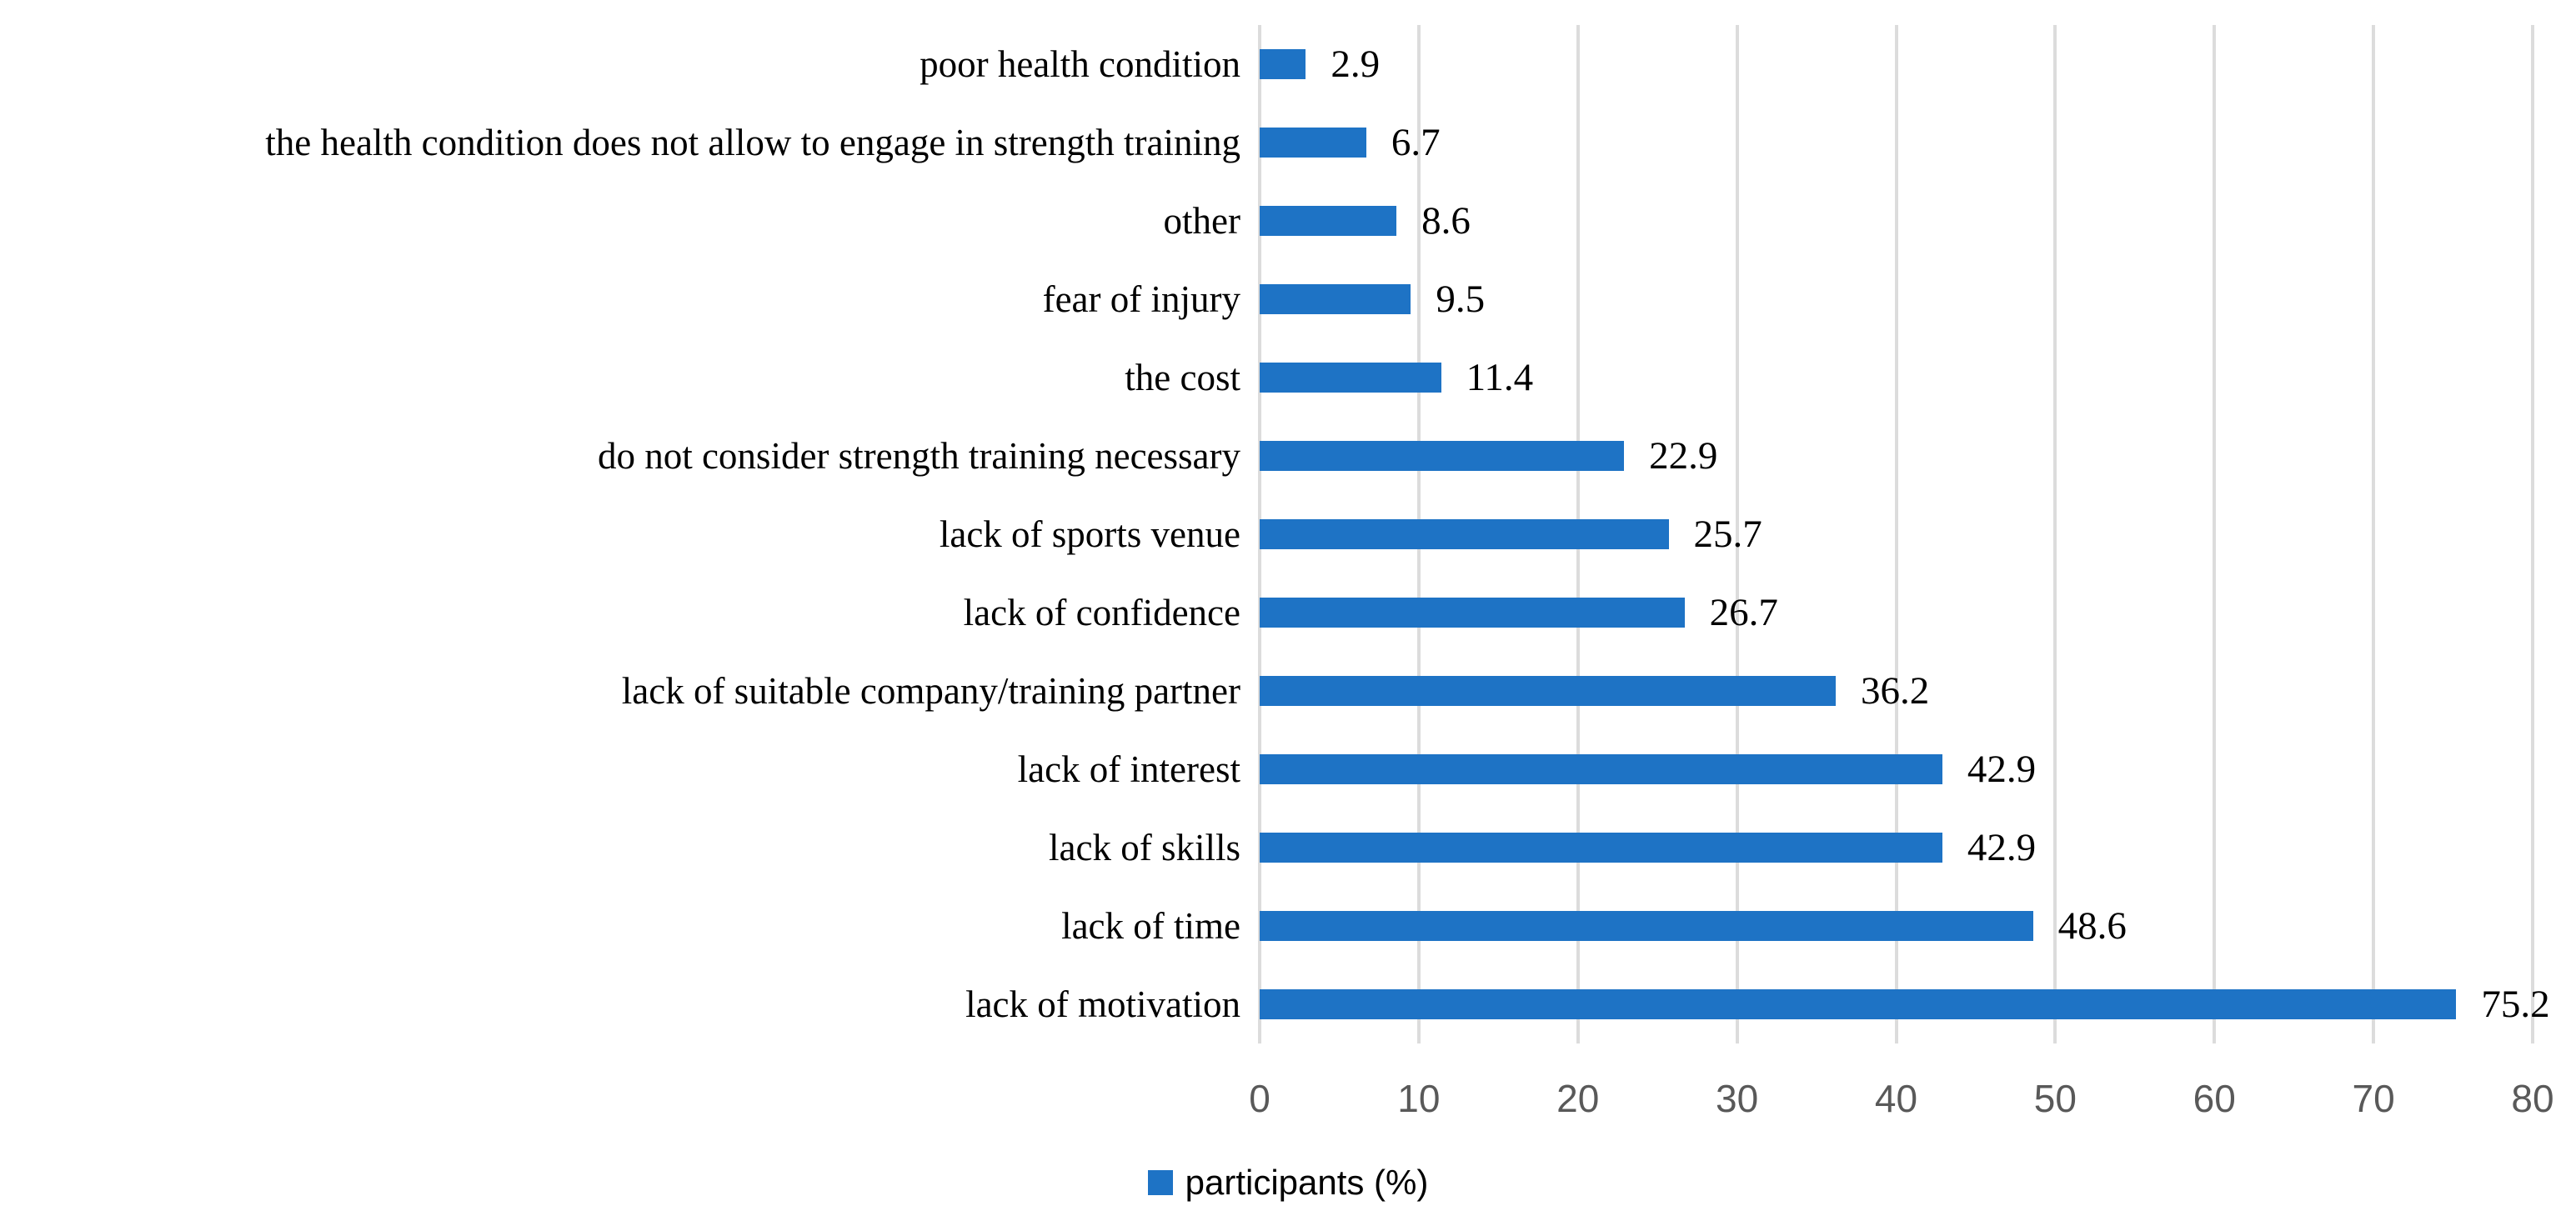 The height and width of the screenshot is (1221, 2576). What do you see at coordinates (1141, 299) in the screenshot?
I see `category-label: fear of injury` at bounding box center [1141, 299].